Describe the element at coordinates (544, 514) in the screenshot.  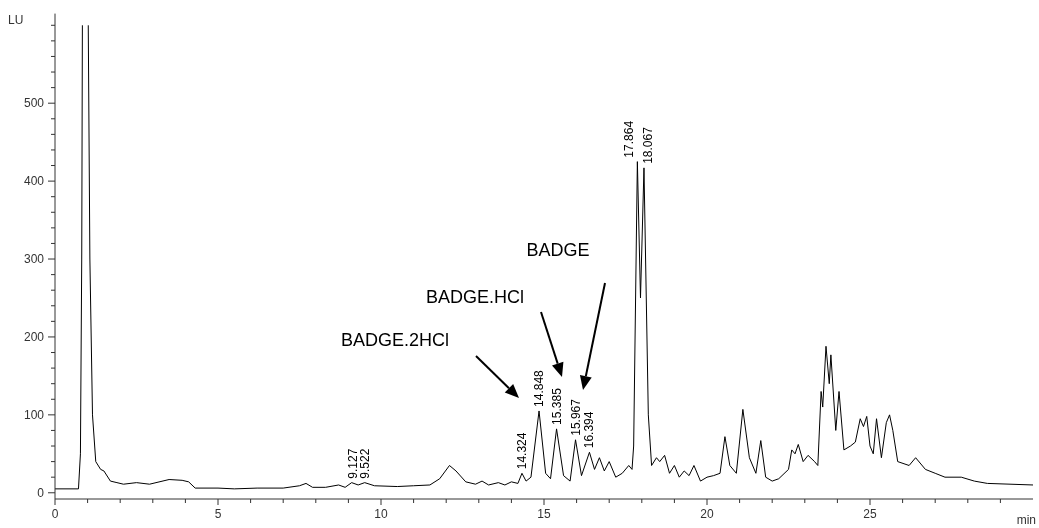
I see `x-tick-label: 15` at that location.